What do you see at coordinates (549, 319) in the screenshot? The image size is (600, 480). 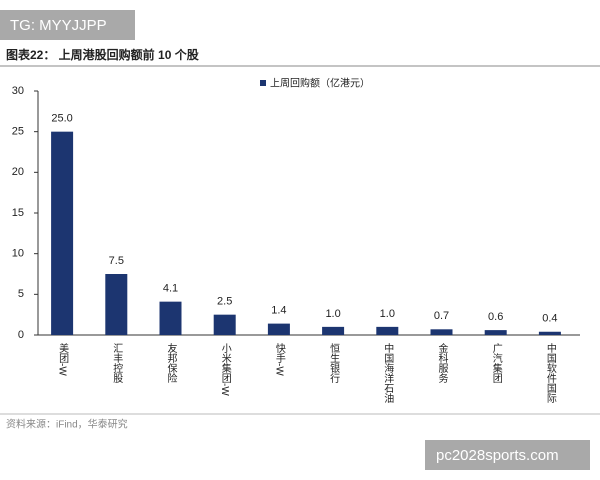 I see `value-label: 0.4` at bounding box center [549, 319].